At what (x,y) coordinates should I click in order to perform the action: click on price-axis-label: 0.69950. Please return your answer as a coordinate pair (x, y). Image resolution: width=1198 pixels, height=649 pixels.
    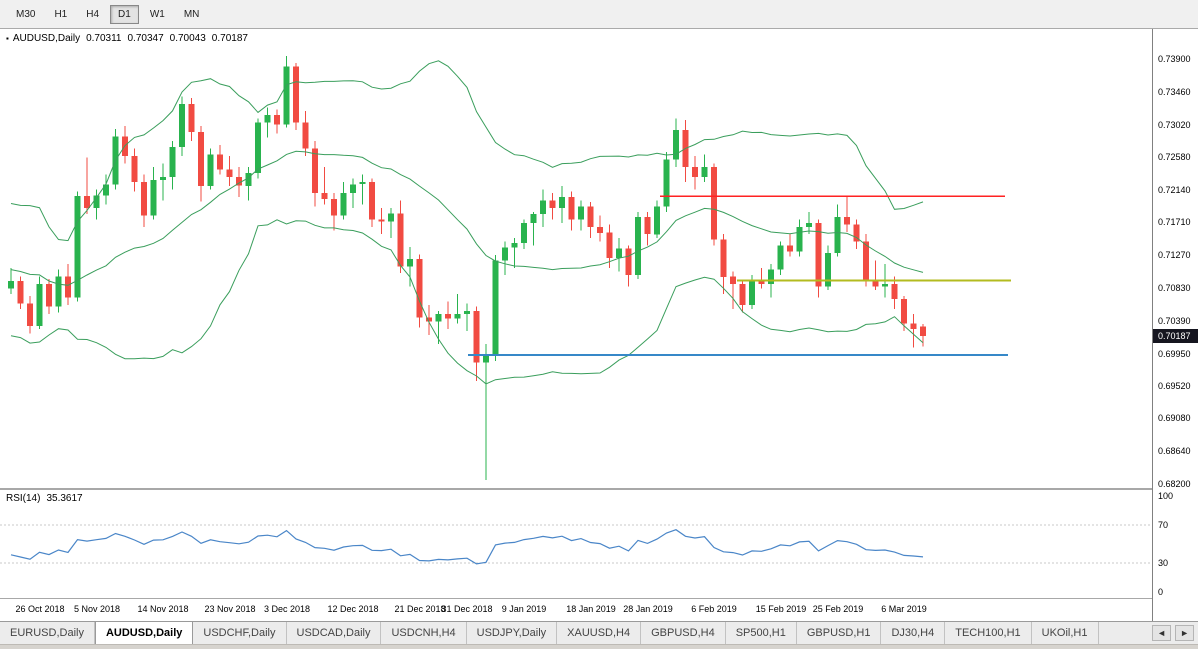
    Looking at the image, I should click on (1174, 354).